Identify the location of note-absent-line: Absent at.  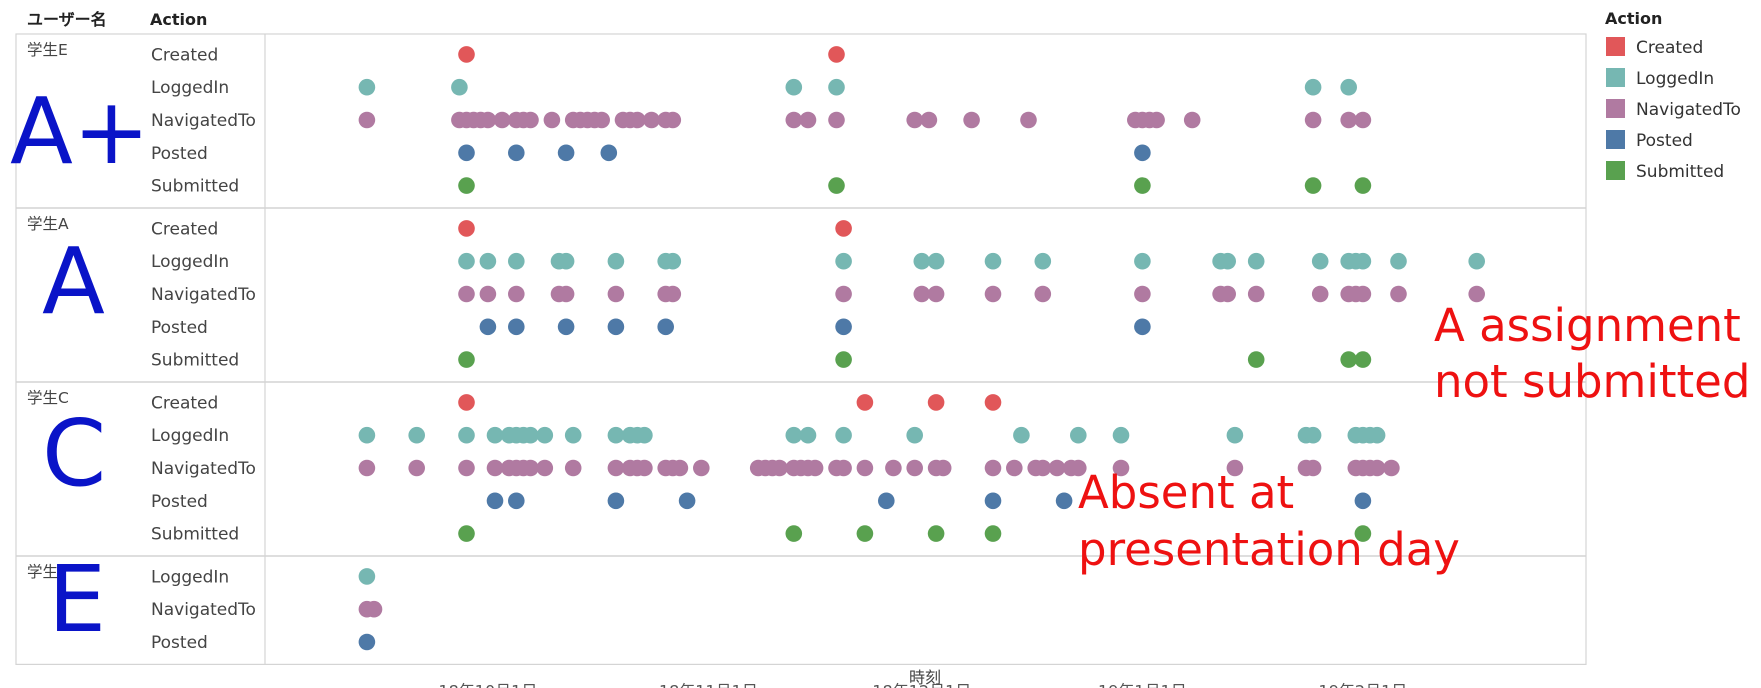
(1186, 492).